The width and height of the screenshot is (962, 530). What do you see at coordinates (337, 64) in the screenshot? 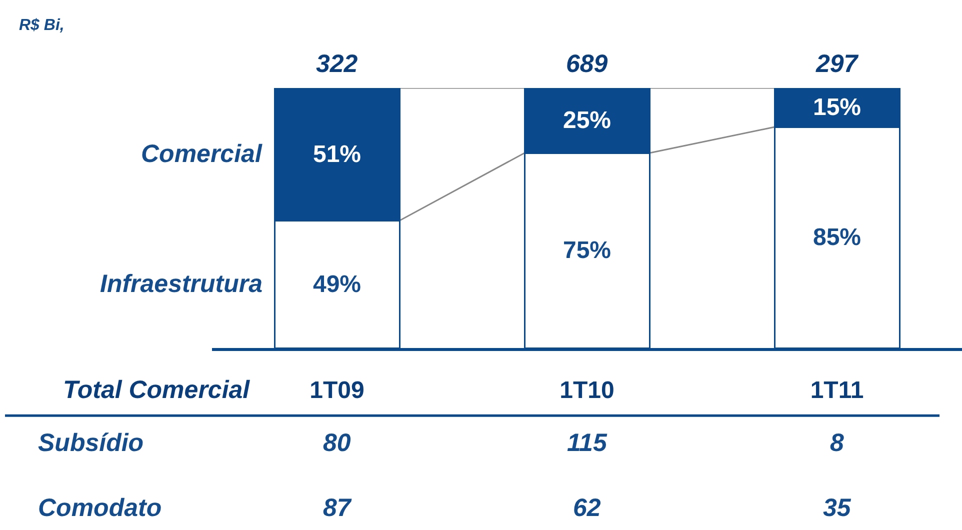
I see `annotation: 322` at bounding box center [337, 64].